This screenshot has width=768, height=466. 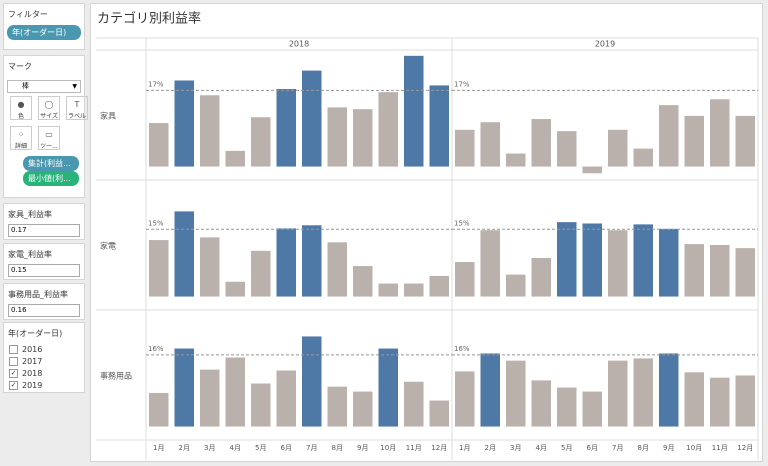 I want to click on parameter-card: 家電_利益率 0.15, so click(x=44, y=261).